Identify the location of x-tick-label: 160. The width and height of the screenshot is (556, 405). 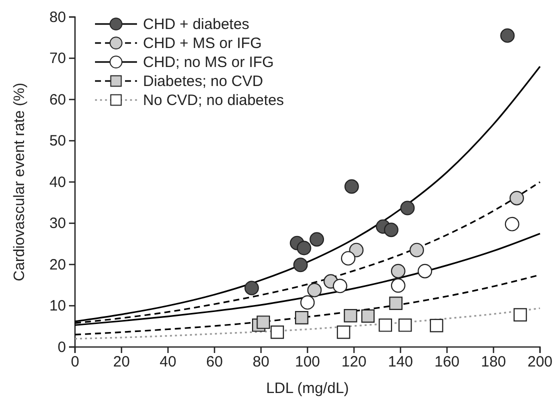
(447, 362).